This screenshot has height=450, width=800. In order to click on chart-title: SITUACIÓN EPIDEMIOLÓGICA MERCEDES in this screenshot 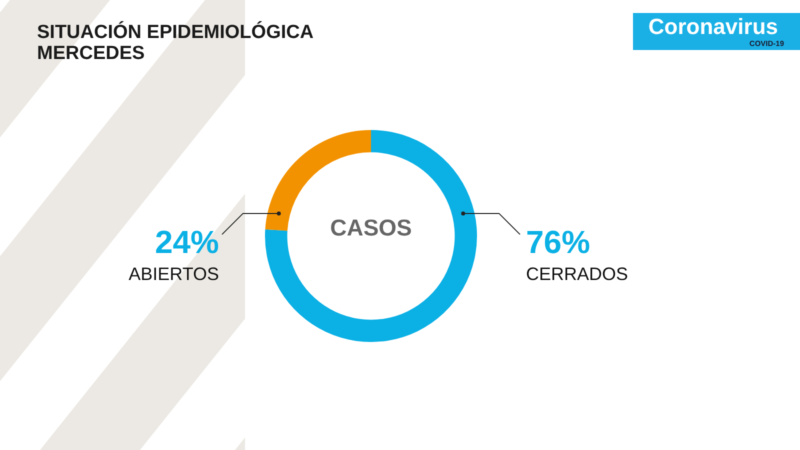, I will do `click(175, 43)`.